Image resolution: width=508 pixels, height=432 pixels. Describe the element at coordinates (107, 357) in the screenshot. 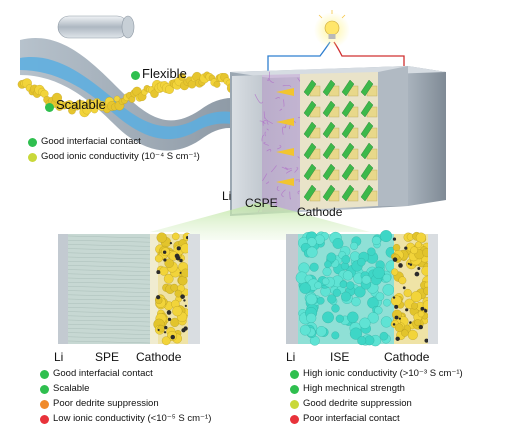

I see `spe-label: SPE` at that location.